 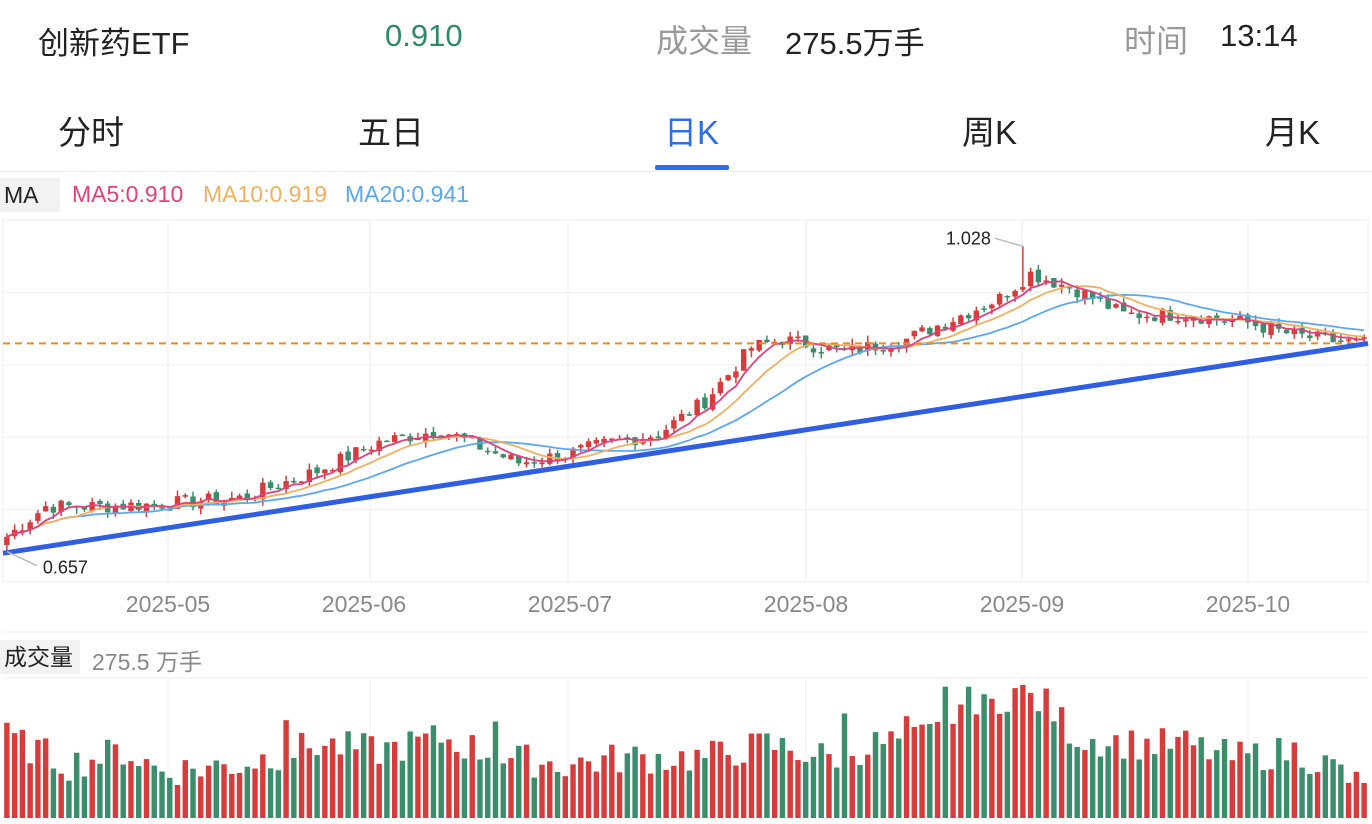 I want to click on ma-selector: MA, so click(x=30, y=195).